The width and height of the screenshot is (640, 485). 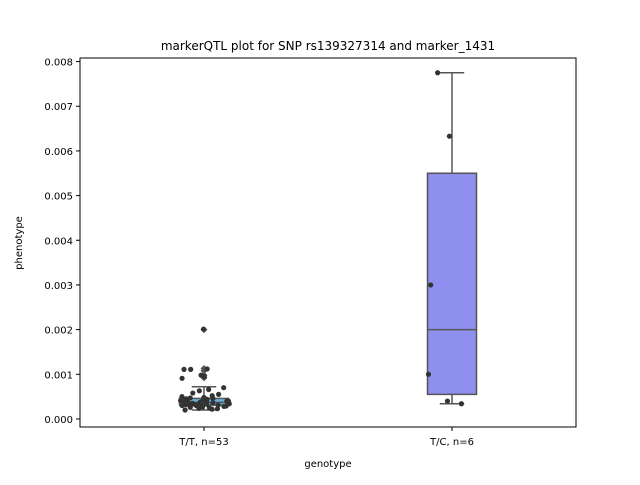 I want to click on y-tick-label: 0.006, so click(x=58, y=152).